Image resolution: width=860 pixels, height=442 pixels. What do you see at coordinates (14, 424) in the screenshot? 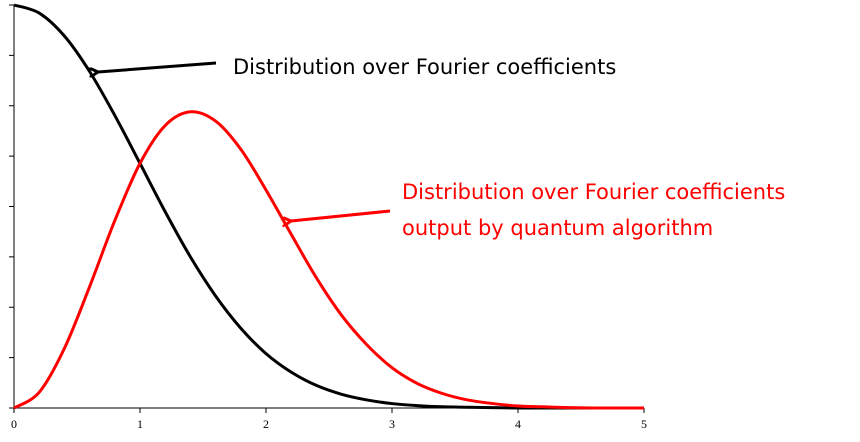
I see `x-tick-label: 0` at bounding box center [14, 424].